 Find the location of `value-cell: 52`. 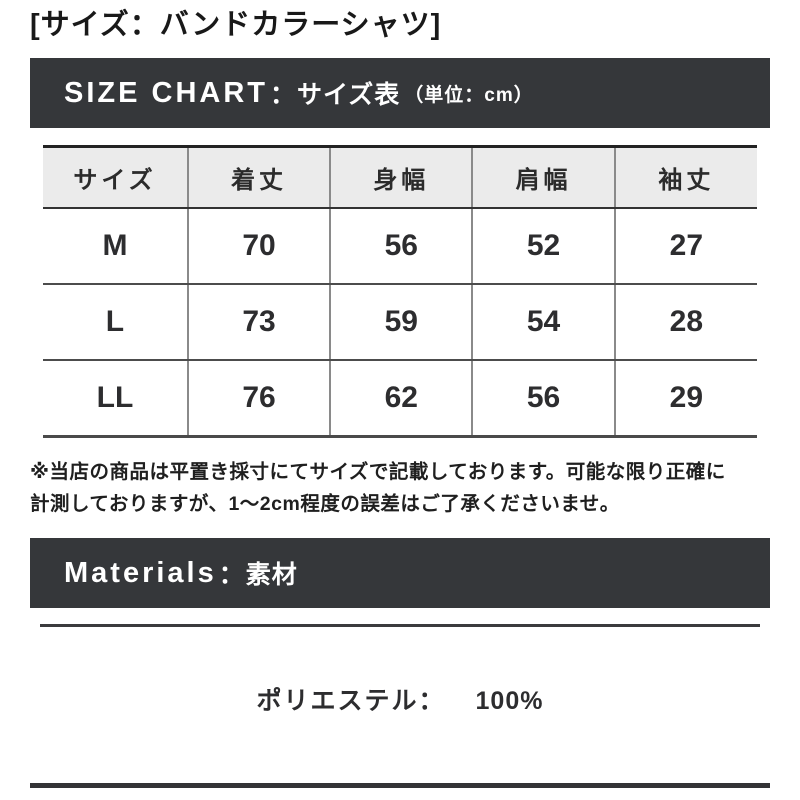

value-cell: 52 is located at coordinates (543, 247).